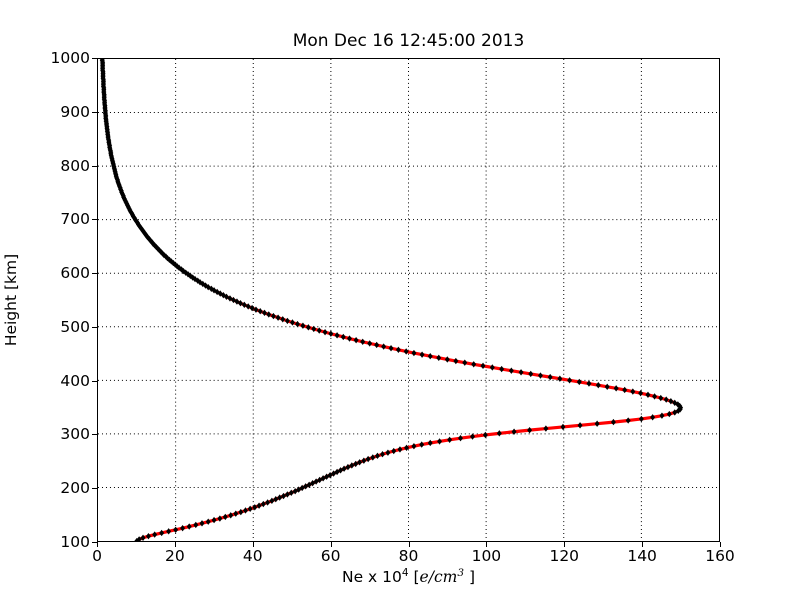 This screenshot has width=800, height=600. Describe the element at coordinates (642, 556) in the screenshot. I see `x-tick-label: 140` at that location.